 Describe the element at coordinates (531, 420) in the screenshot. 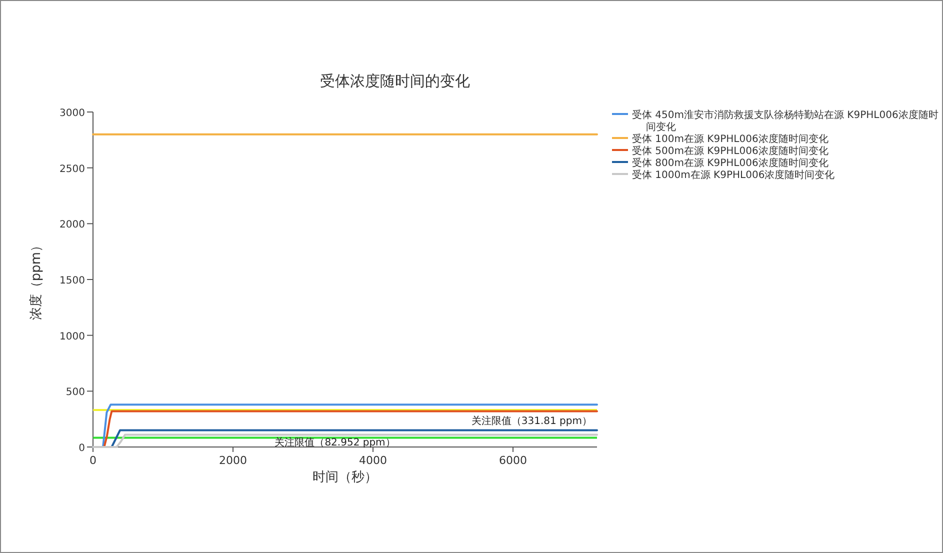

I see `ref-line-label: 关注限值（331.81 ppm）` at that location.